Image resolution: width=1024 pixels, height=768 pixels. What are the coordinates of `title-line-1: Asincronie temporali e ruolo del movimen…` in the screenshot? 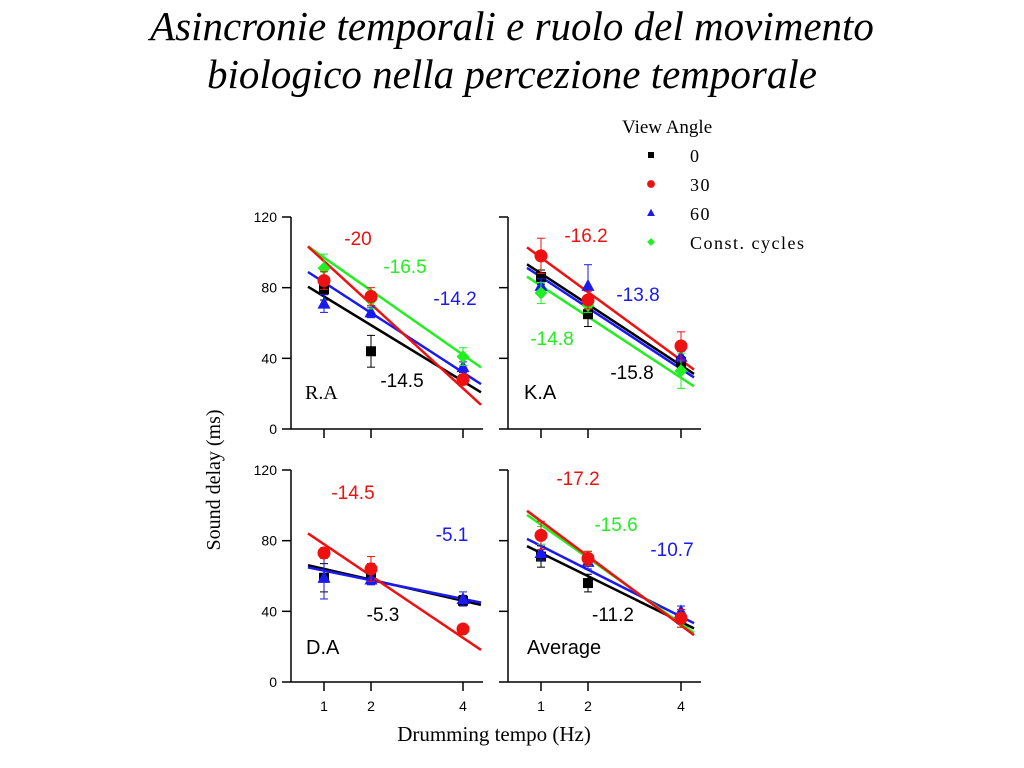 It's located at (512, 26).